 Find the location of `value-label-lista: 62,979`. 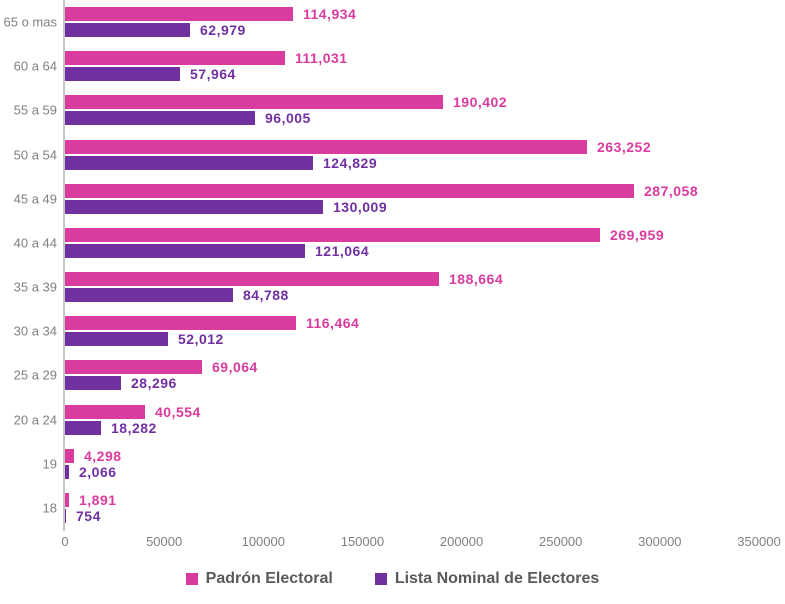

value-label-lista: 62,979 is located at coordinates (223, 30).